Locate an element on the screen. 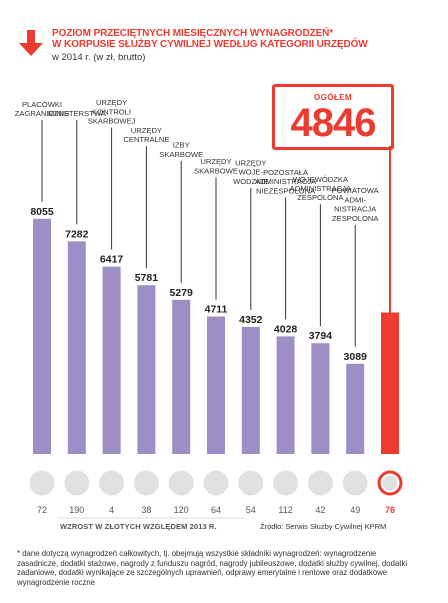 Image resolution: width=448 pixels, height=603 pixels. category-label-0: PLACÓWKI ZAGRANICZNE is located at coordinates (42, 109).